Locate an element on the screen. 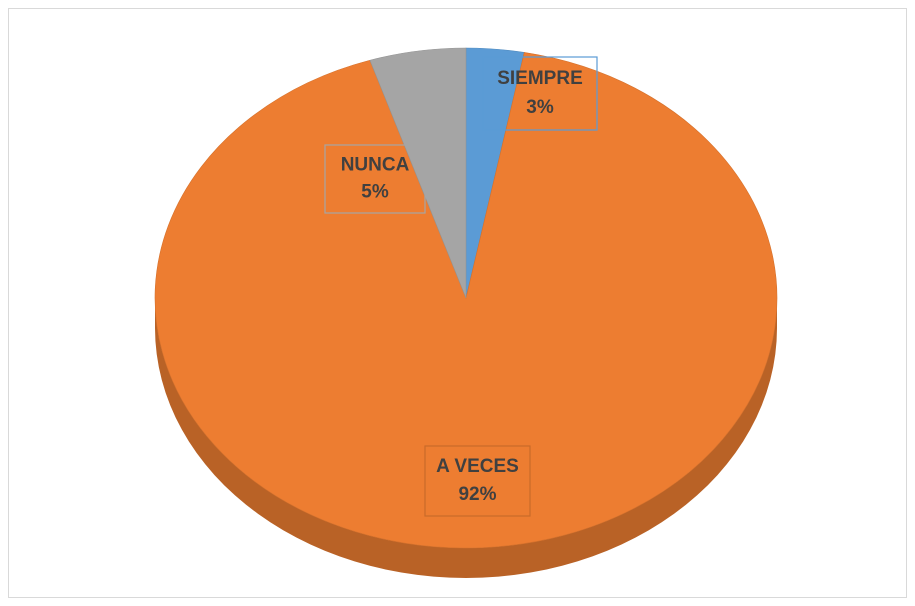  data-label-category: NUNCA is located at coordinates (375, 164).